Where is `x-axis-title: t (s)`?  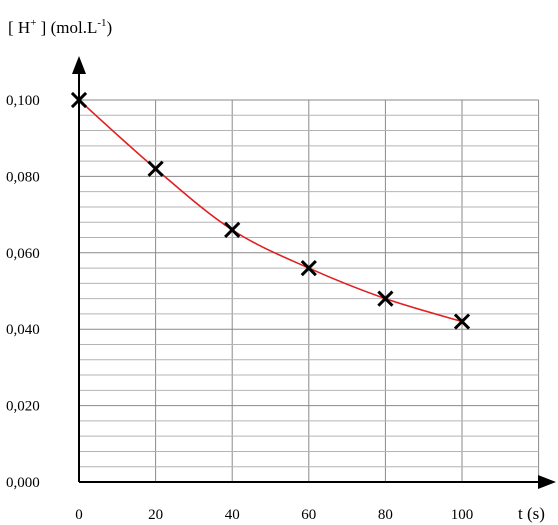 x-axis-title: t (s) is located at coordinates (531, 513).